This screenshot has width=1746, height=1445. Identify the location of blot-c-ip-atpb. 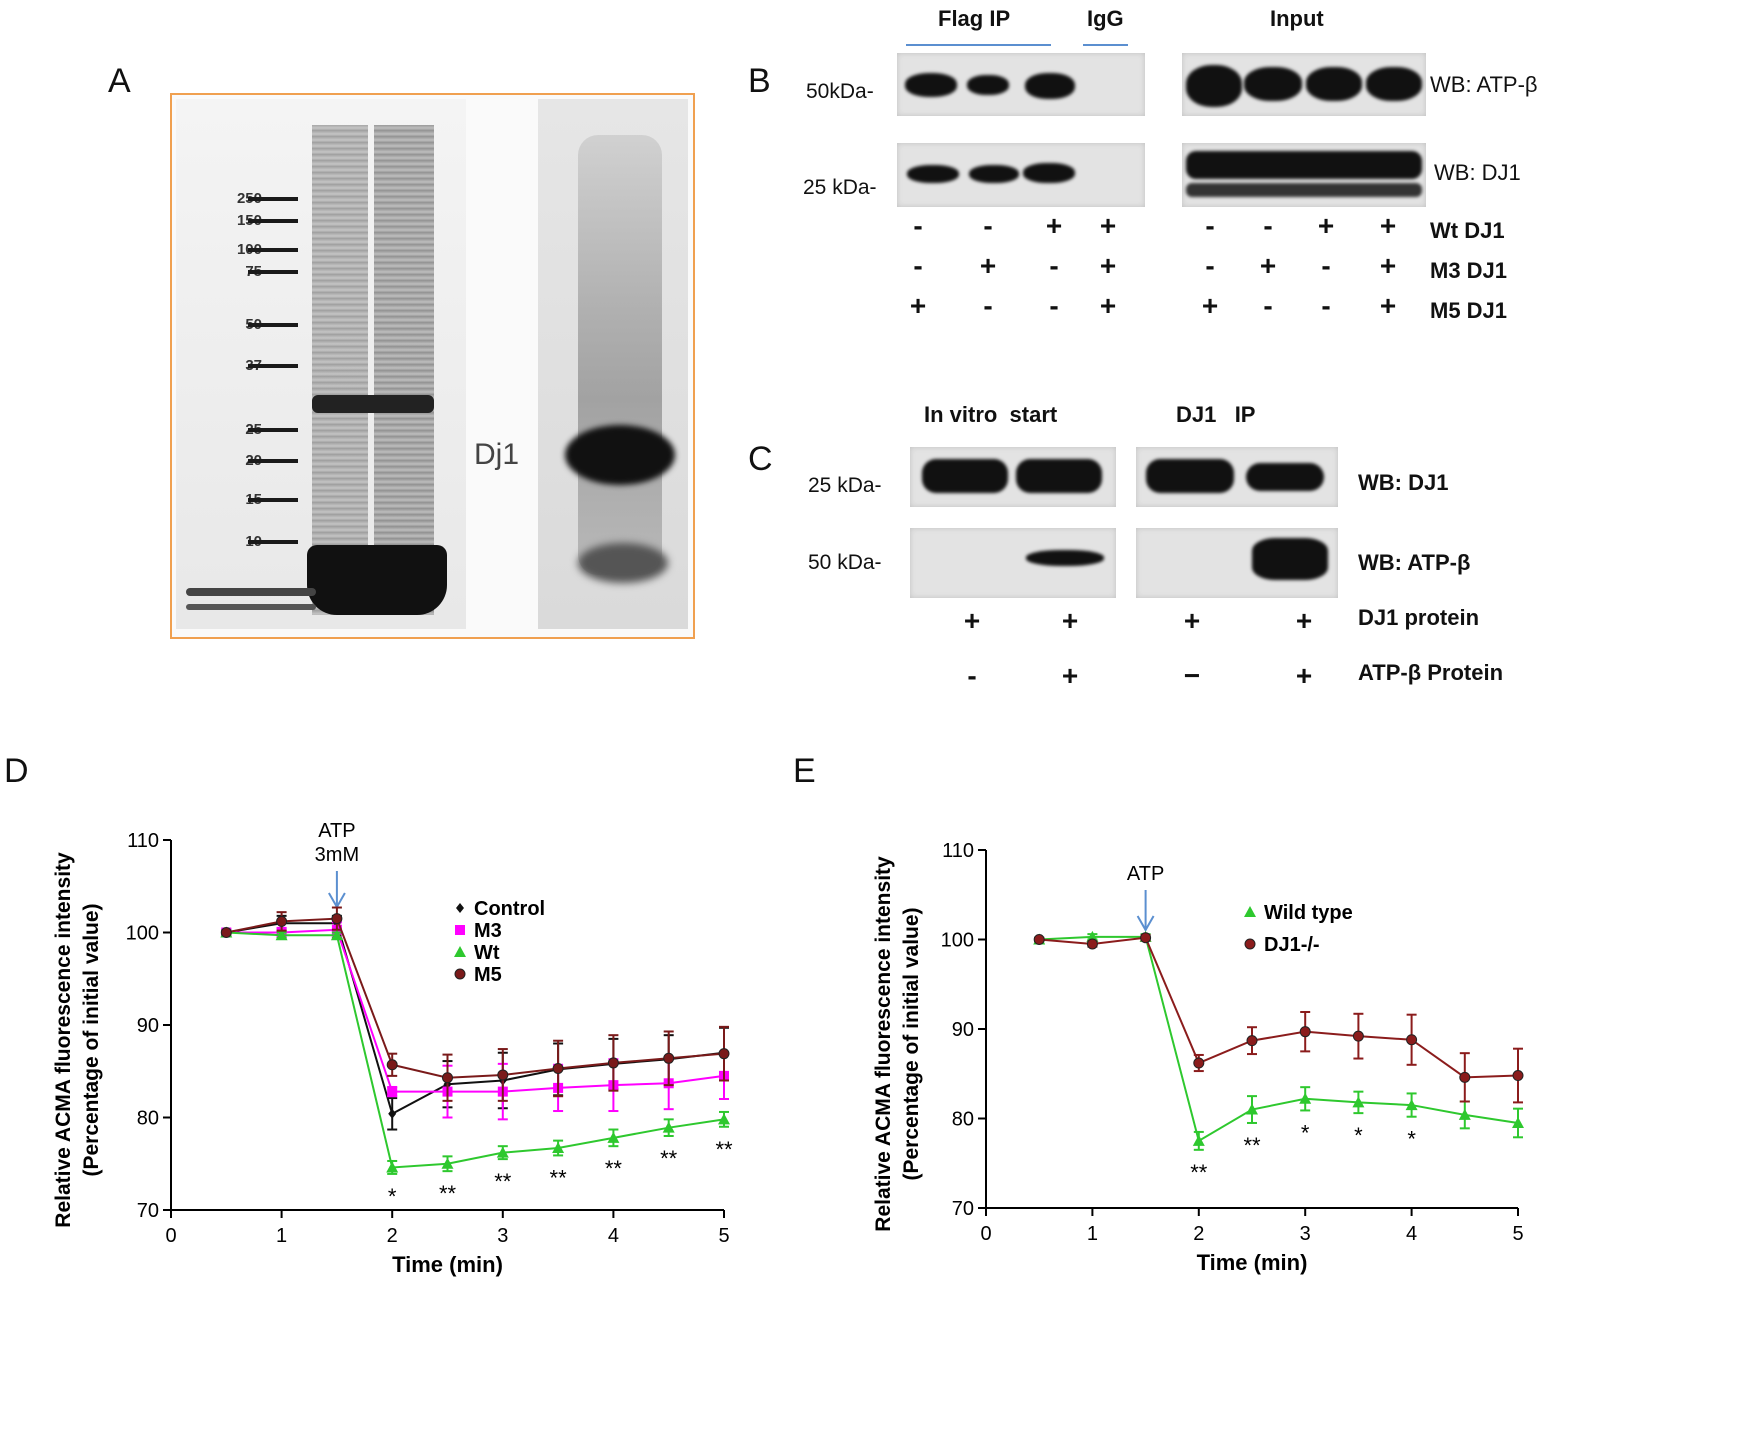
(1237, 563).